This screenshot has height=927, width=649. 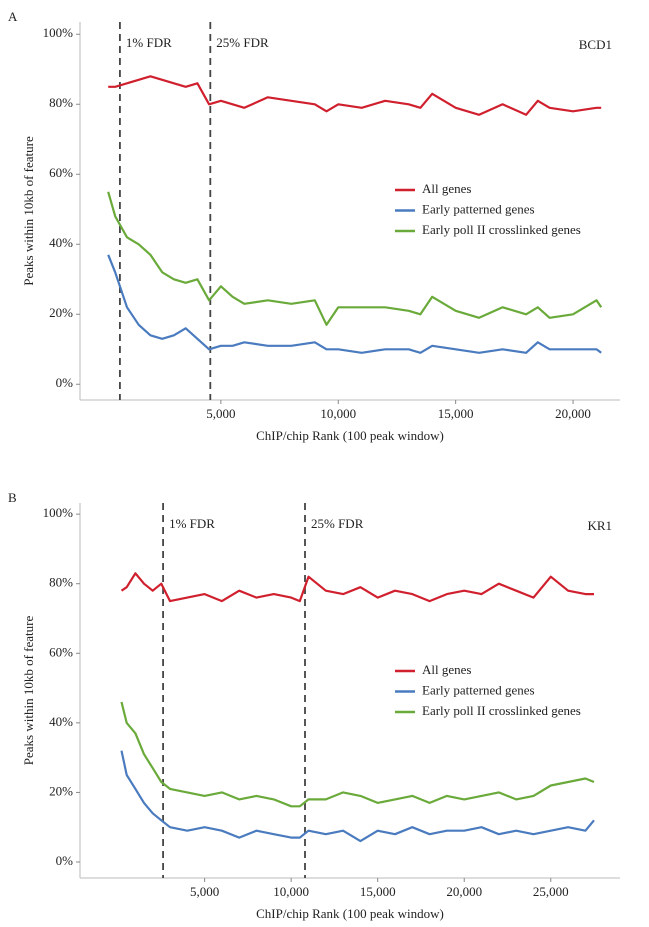 I want to click on annotation: BCD1, so click(x=595, y=44).